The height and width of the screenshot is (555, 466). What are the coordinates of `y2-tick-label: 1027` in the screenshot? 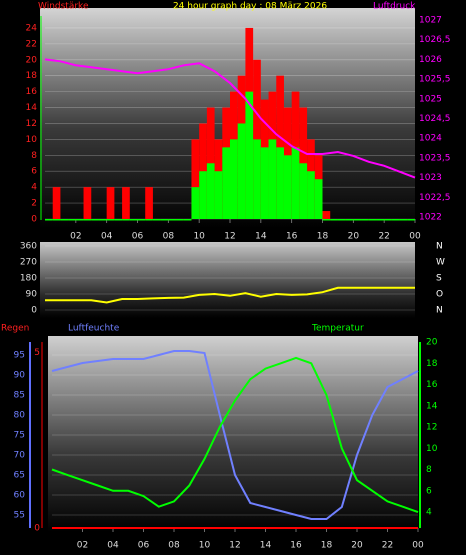 It's located at (430, 20).